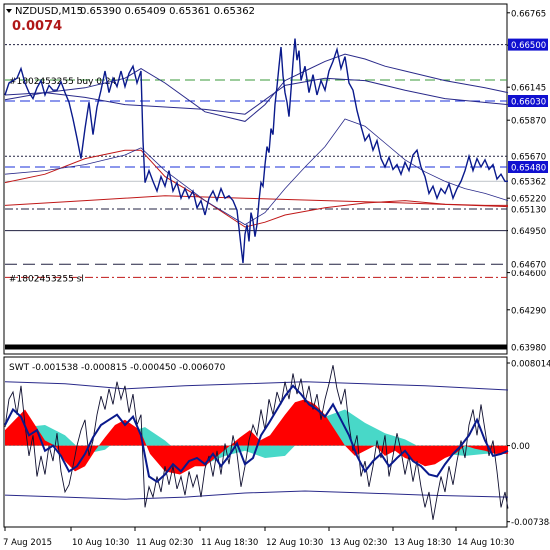 The height and width of the screenshot is (550, 550). I want to click on swt-tick-label-0: 0.008014, so click(530, 365).